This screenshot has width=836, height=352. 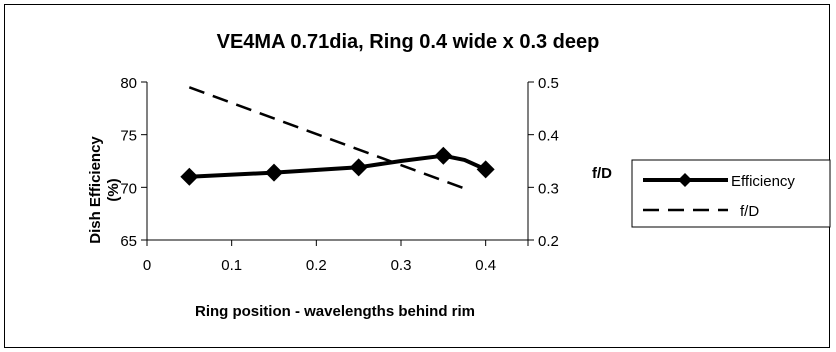 What do you see at coordinates (401, 265) in the screenshot?
I see `x-tick-label: 0.3` at bounding box center [401, 265].